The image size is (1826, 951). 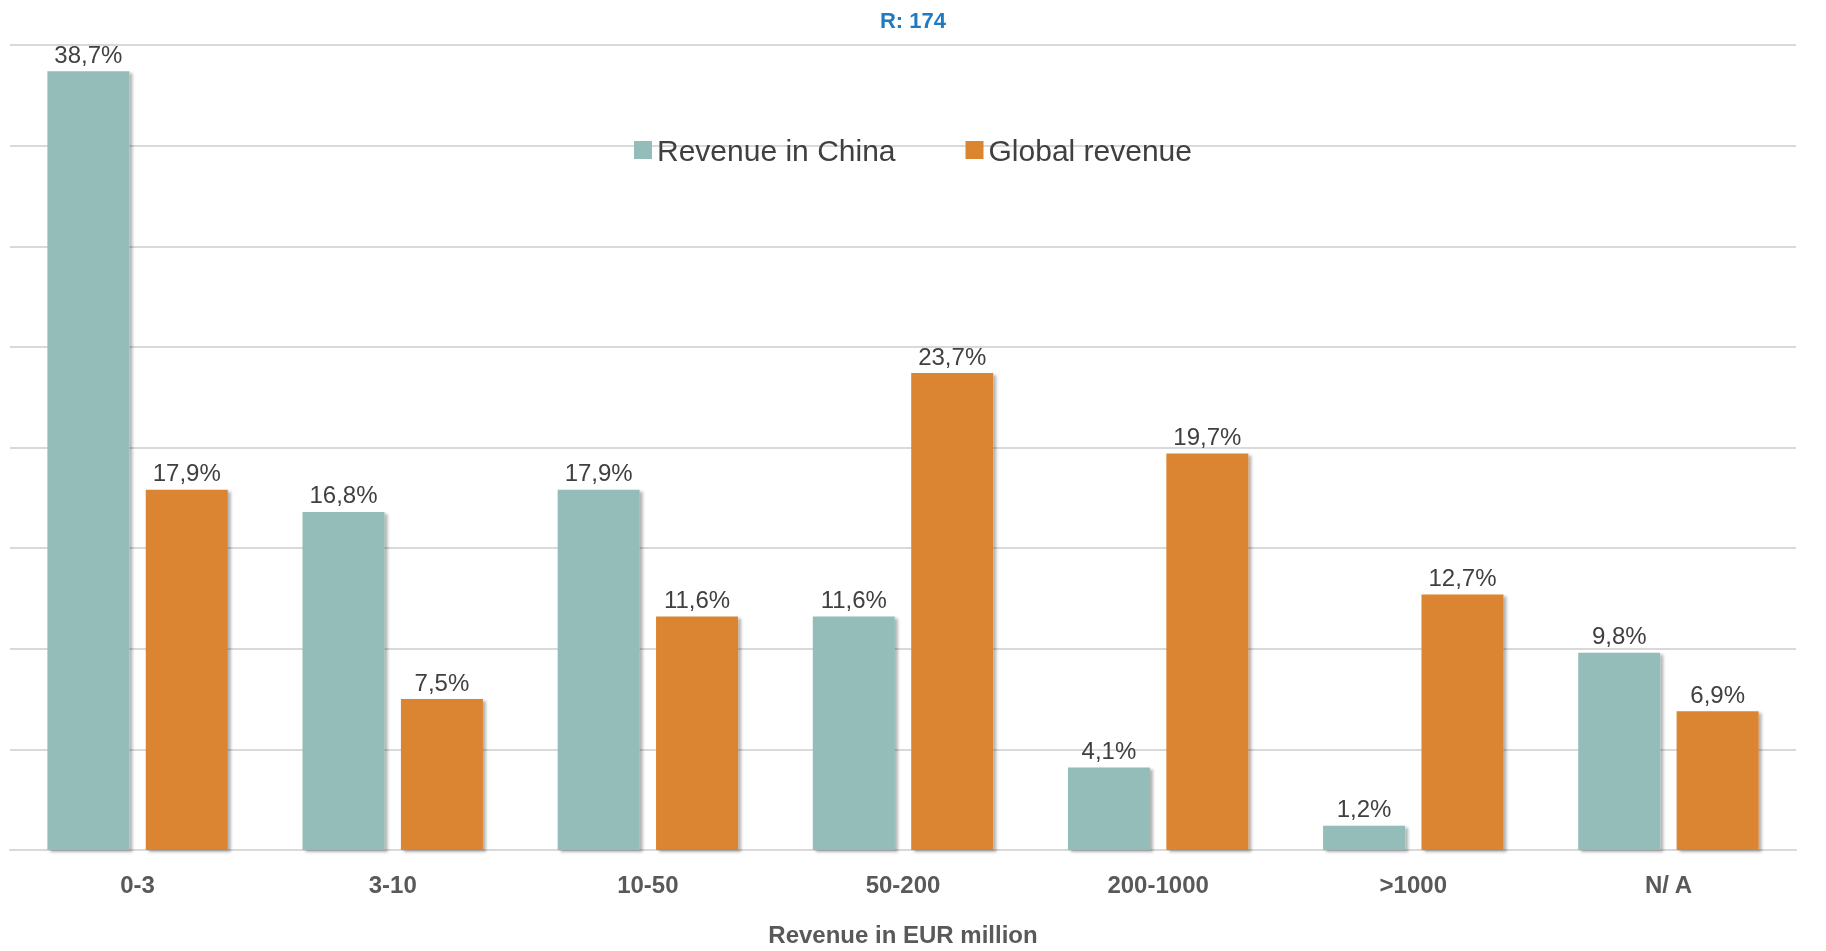 What do you see at coordinates (913, 20) in the screenshot?
I see `chart-title: R: 174` at bounding box center [913, 20].